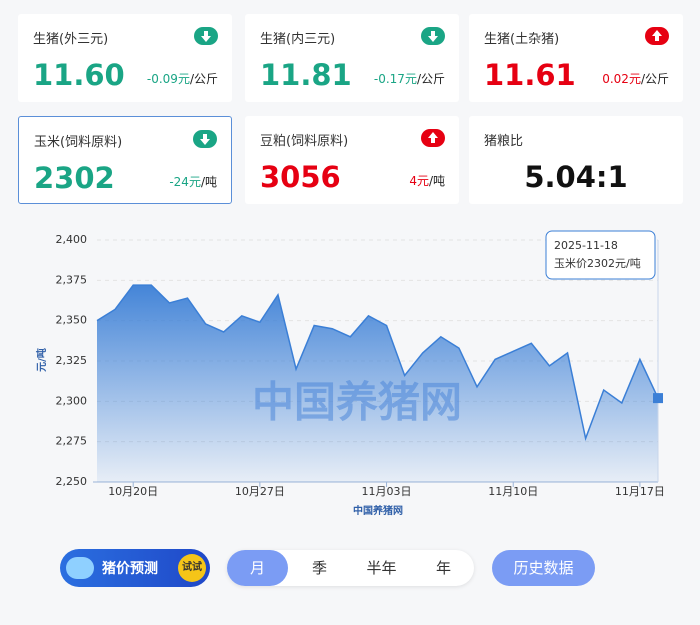 Image resolution: width=700 pixels, height=625 pixels. I want to click on card: 生猪(外三元) 11.60 -0.09元/公斤, so click(125, 58).